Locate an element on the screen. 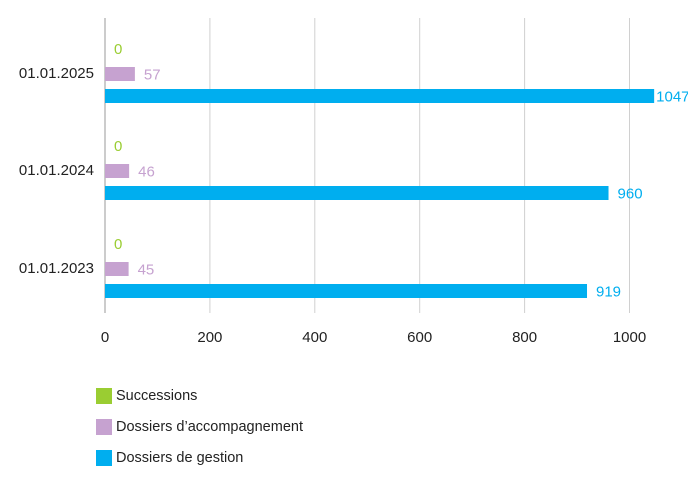 The height and width of the screenshot is (479, 688). legend-item: Successions is located at coordinates (199, 396).